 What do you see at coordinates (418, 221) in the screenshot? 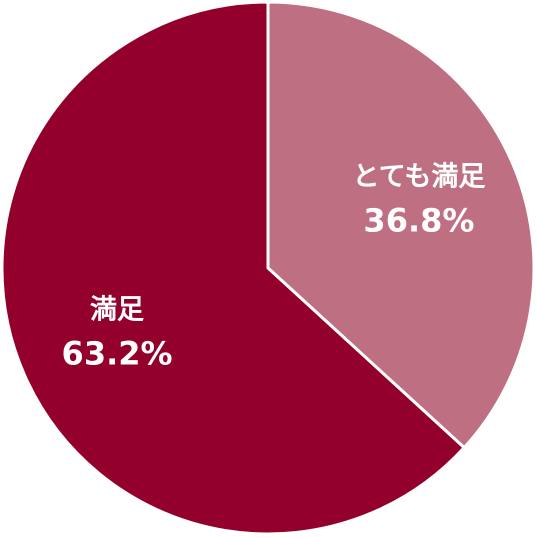
I see `slice-value-label-0: 36.8%` at bounding box center [418, 221].